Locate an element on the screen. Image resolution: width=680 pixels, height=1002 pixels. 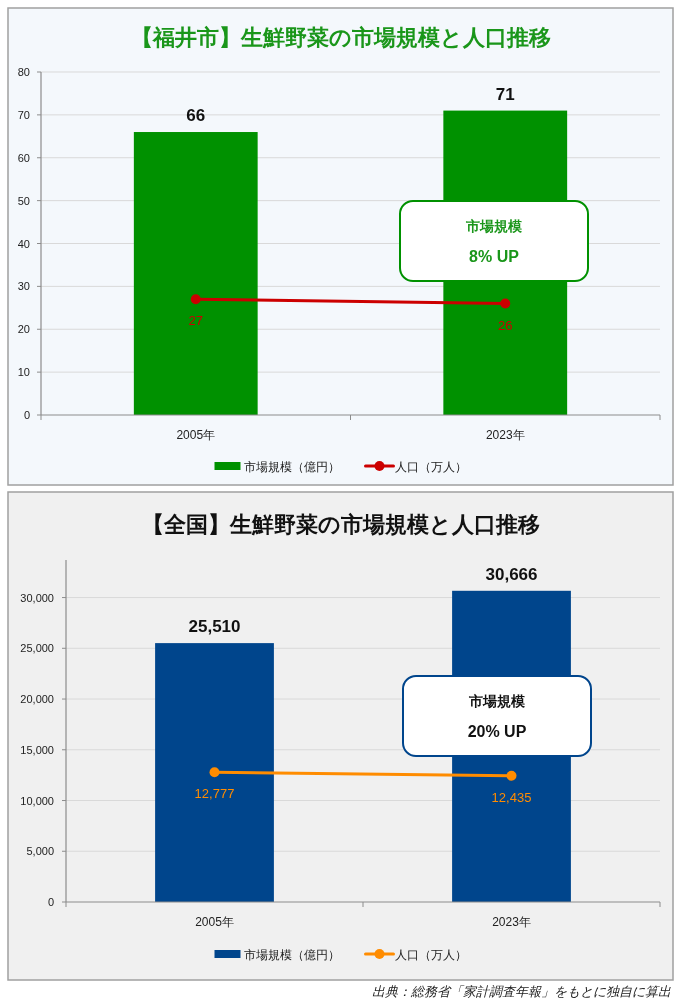
chart-title: 【福井市】生鮮野菜の市場規模と人口推移 is located at coordinates (340, 37).